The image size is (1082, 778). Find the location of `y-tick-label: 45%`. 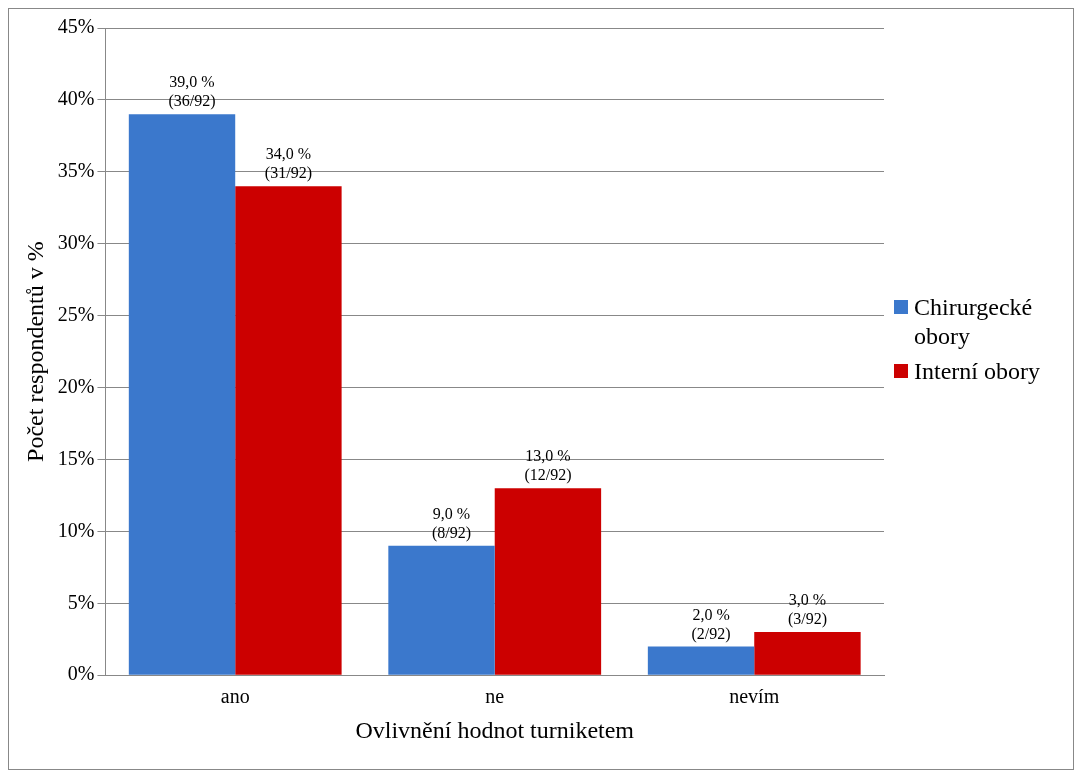

y-tick-label: 45% is located at coordinates (76, 26).